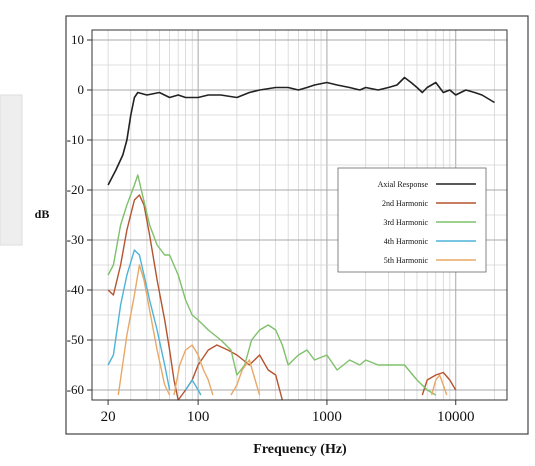 The height and width of the screenshot is (466, 535). What do you see at coordinates (75, 189) in the screenshot?
I see `y-tick-label: -20` at bounding box center [75, 189].